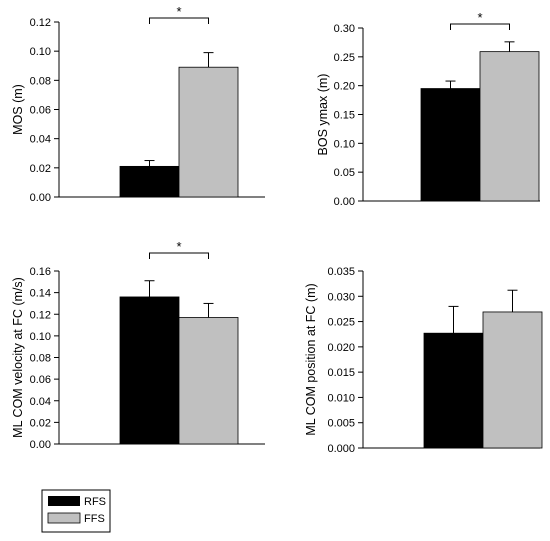 This screenshot has height=541, width=550. Describe the element at coordinates (40, 272) in the screenshot. I see `y-tick-label: 0.16` at that location.